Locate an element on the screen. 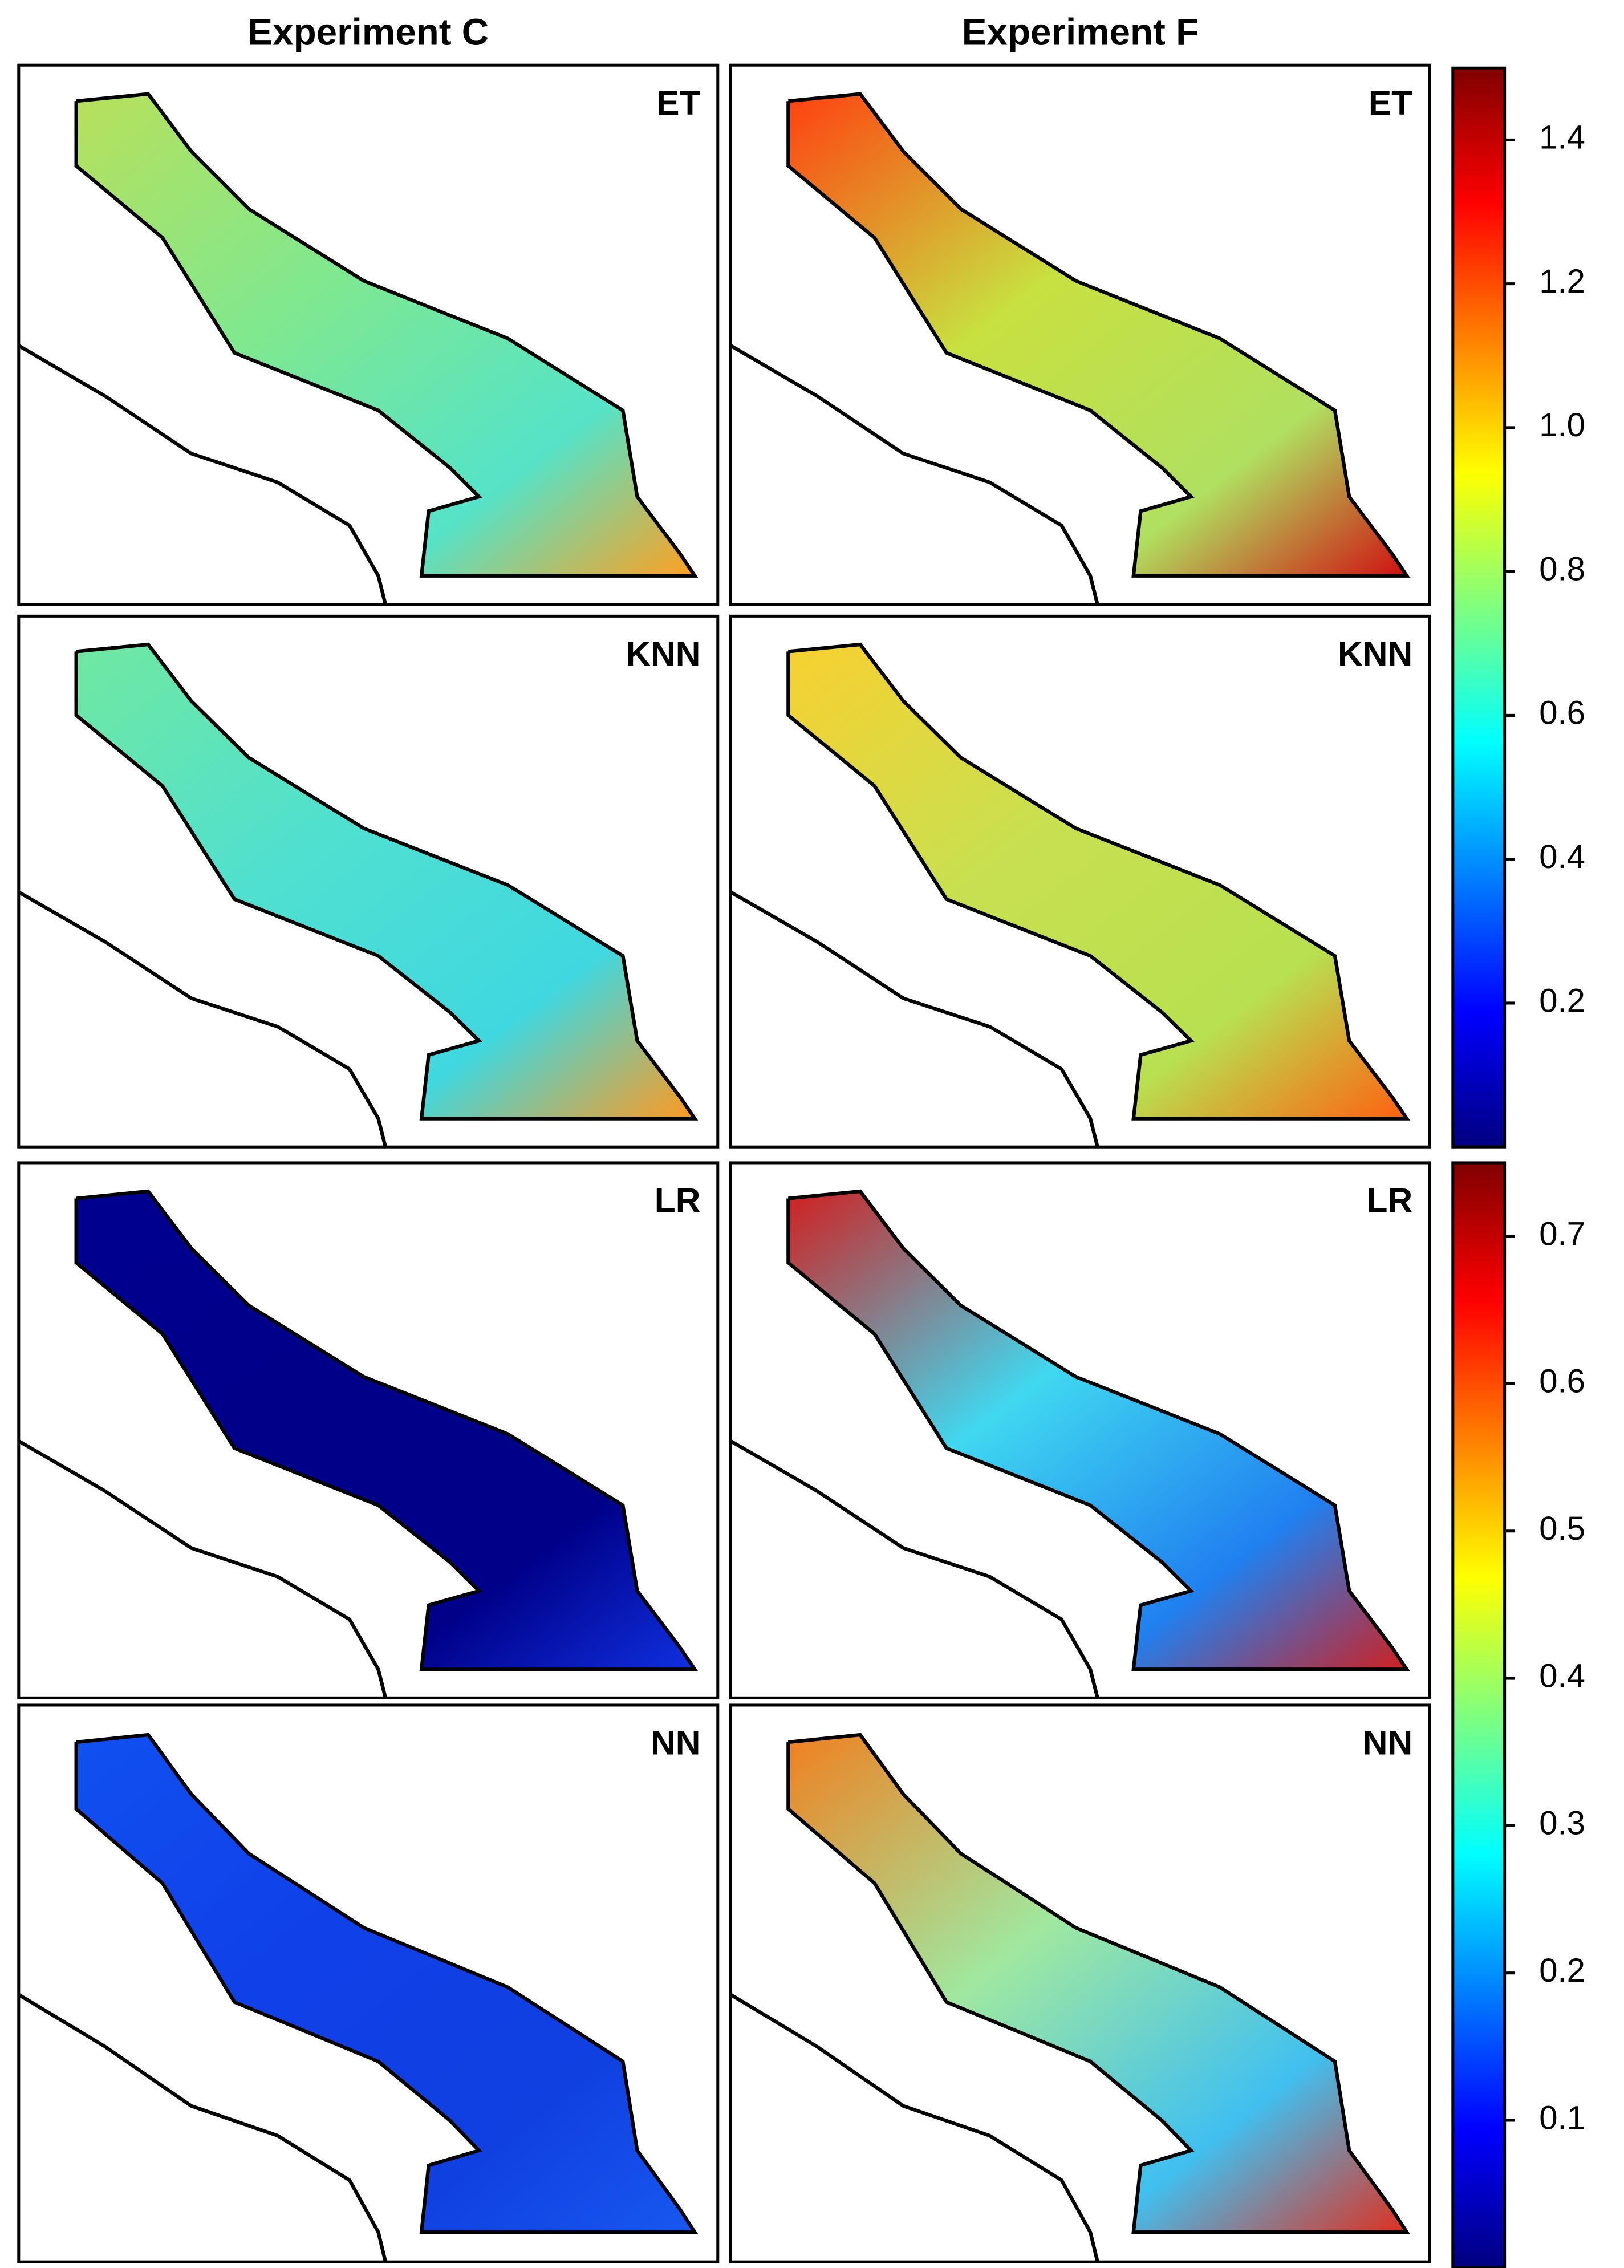 This screenshot has height=2268, width=1624. tick-label: 0.1 is located at coordinates (1562, 2117).